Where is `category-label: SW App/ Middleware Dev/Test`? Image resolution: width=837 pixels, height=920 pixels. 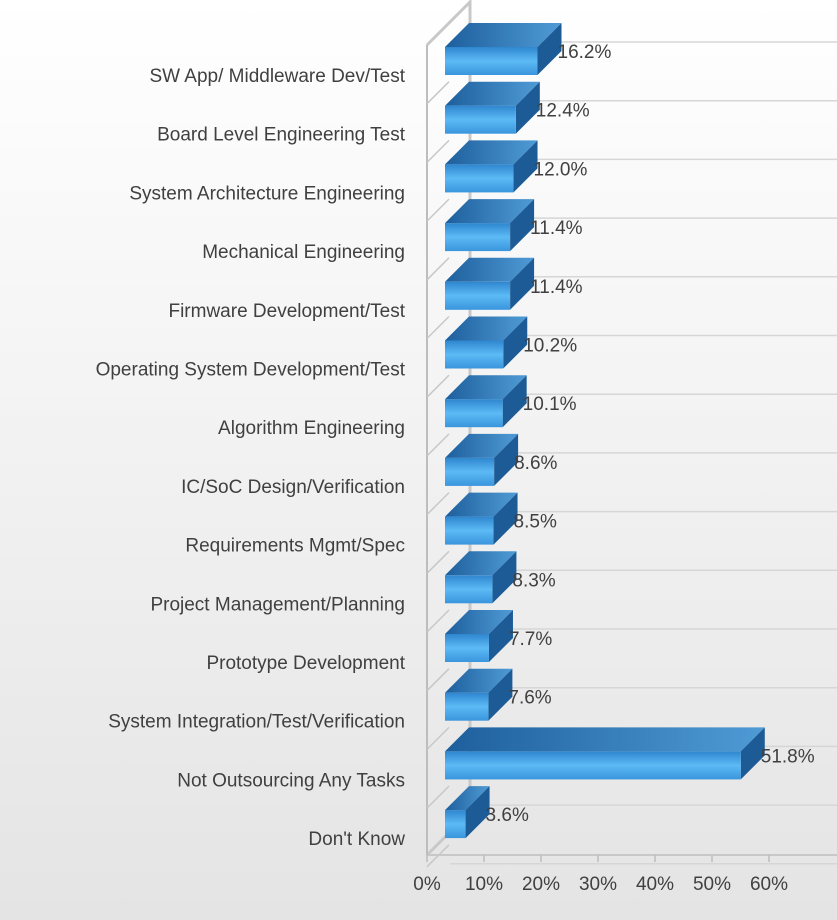 category-label: SW App/ Middleware Dev/Test is located at coordinates (277, 76).